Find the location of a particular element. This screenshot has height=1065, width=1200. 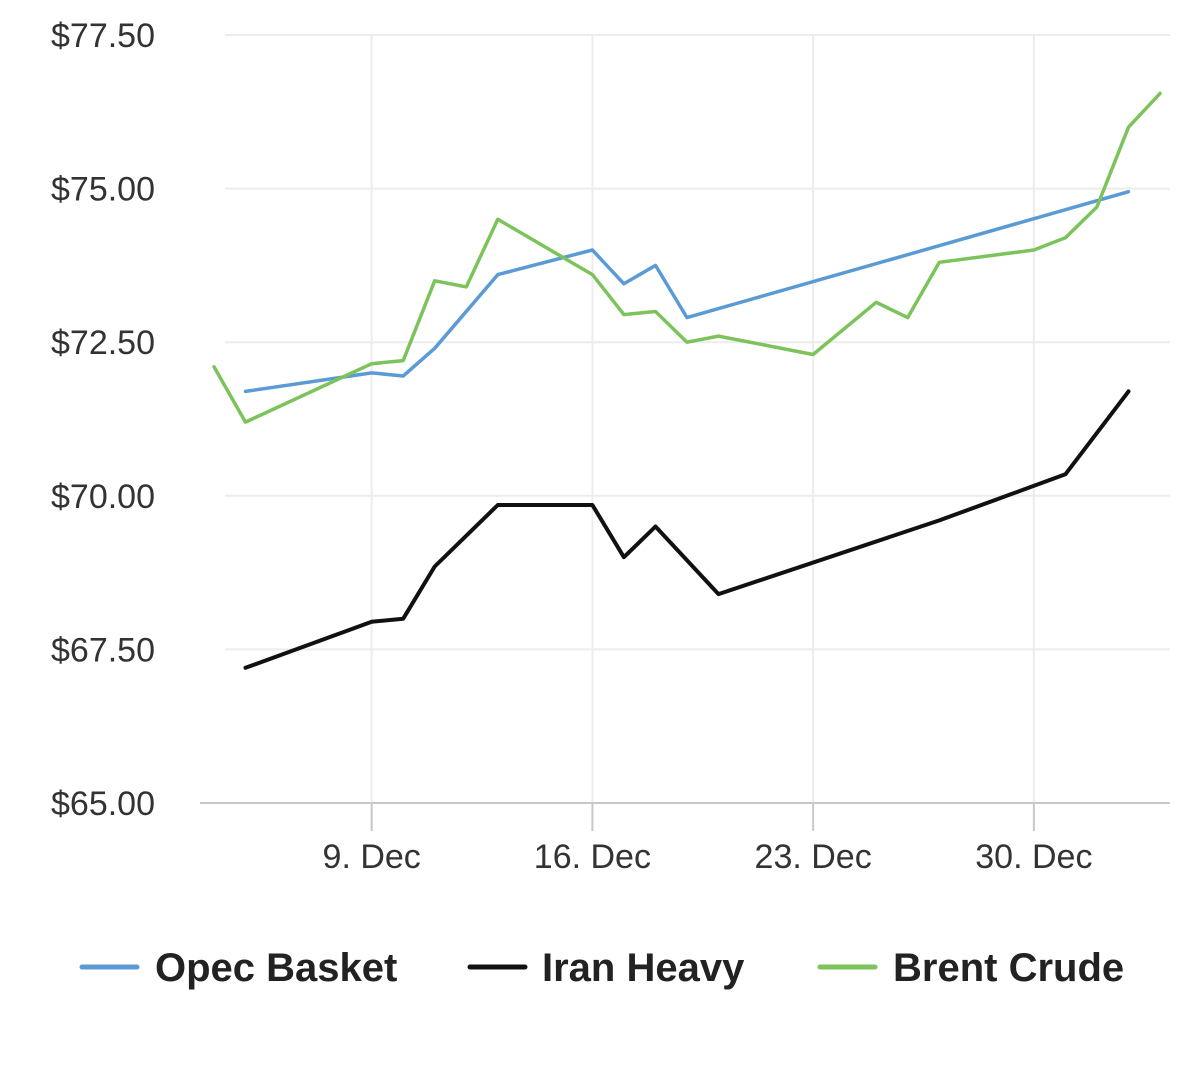

x-tick-label: 30. Dec is located at coordinates (1033, 857).